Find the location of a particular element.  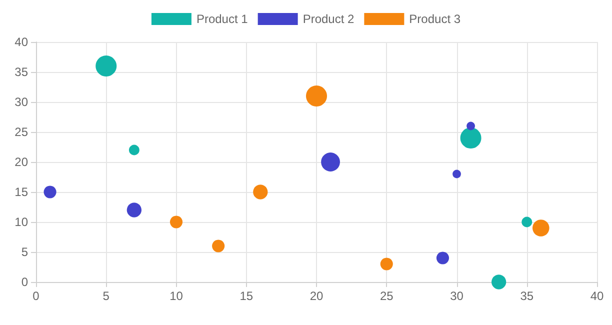

y-tick-label: 30 is located at coordinates (21, 102).